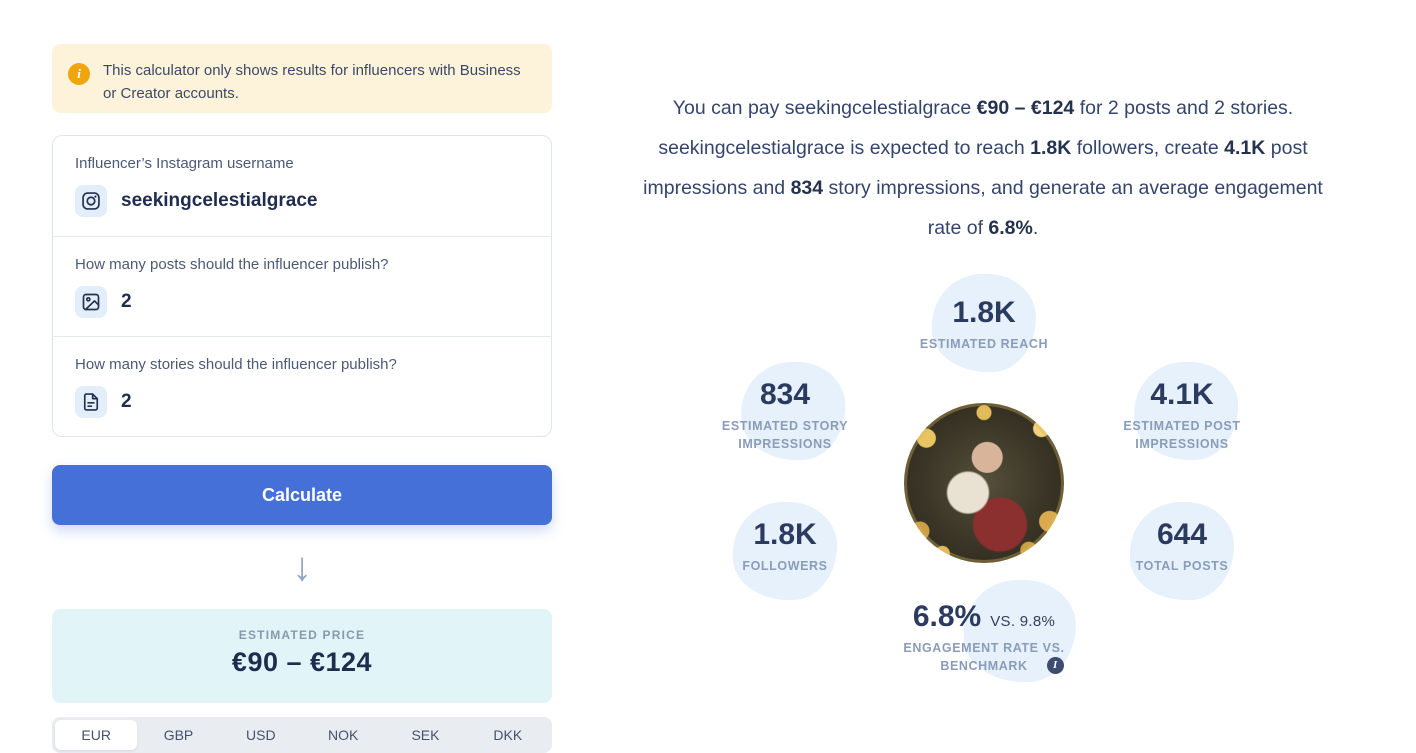  I want to click on story-document-icon, so click(91, 402).